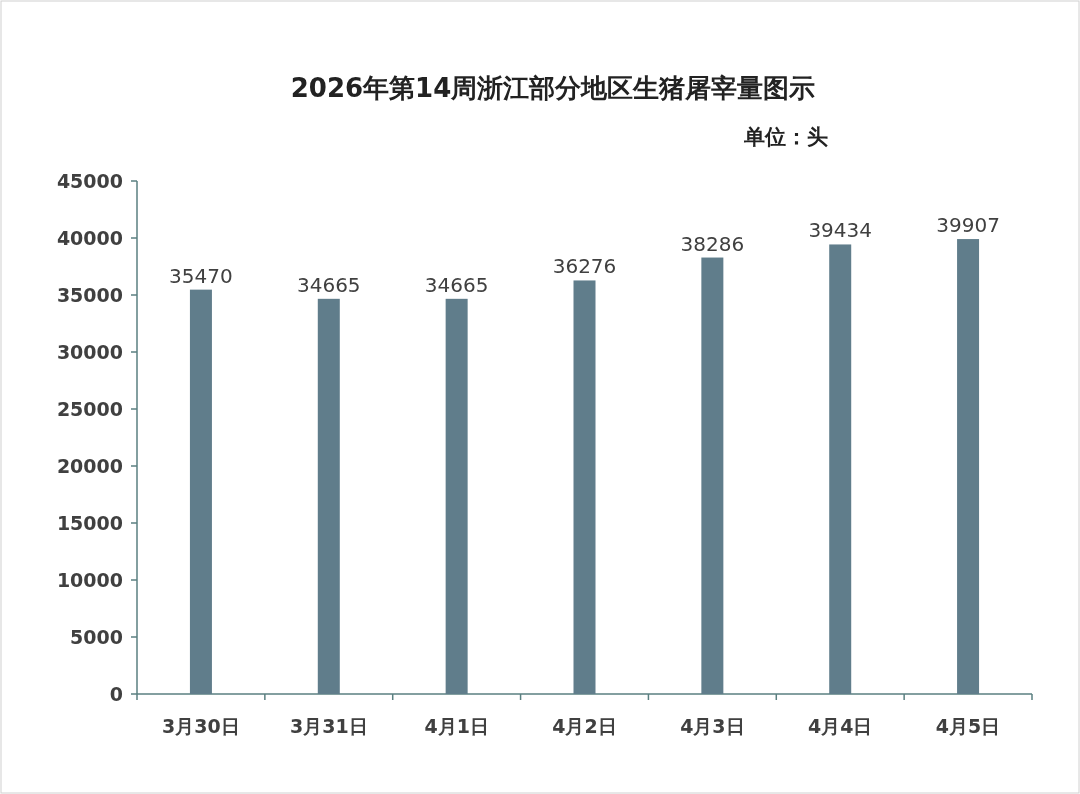  I want to click on y-tick-label: 40000, so click(89, 238).